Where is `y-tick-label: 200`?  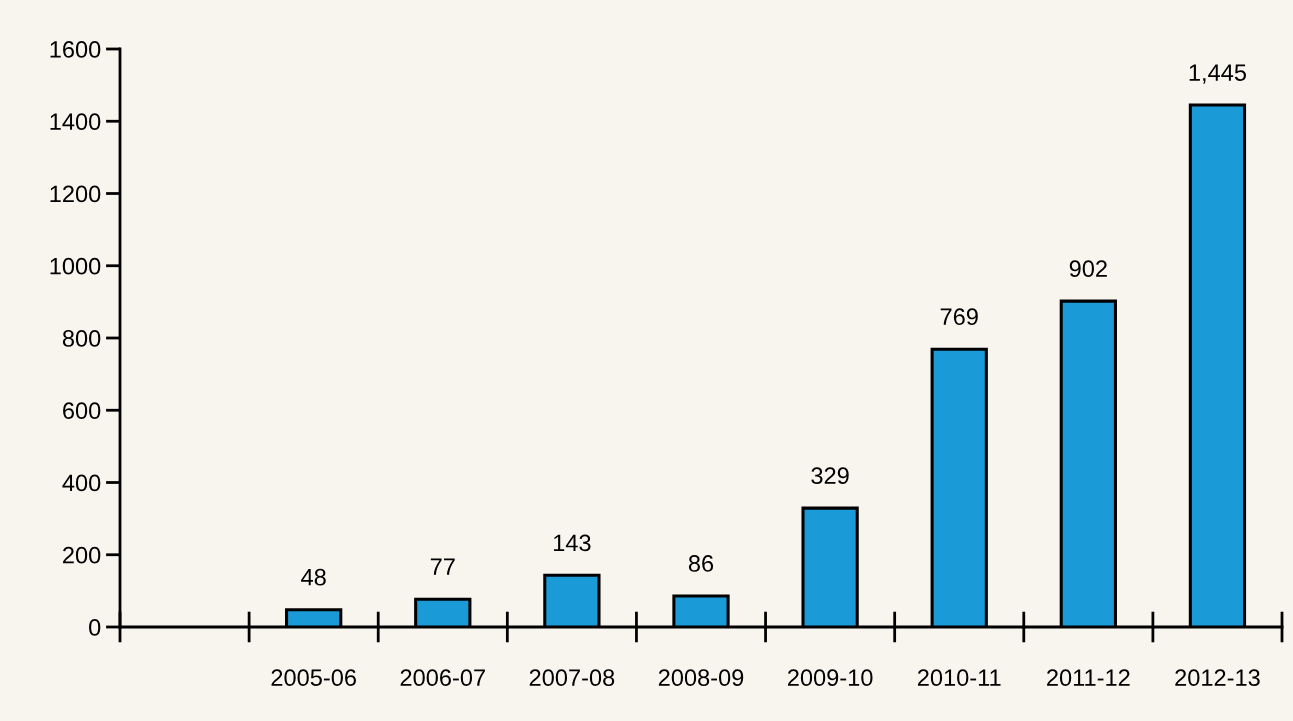 y-tick-label: 200 is located at coordinates (82, 555).